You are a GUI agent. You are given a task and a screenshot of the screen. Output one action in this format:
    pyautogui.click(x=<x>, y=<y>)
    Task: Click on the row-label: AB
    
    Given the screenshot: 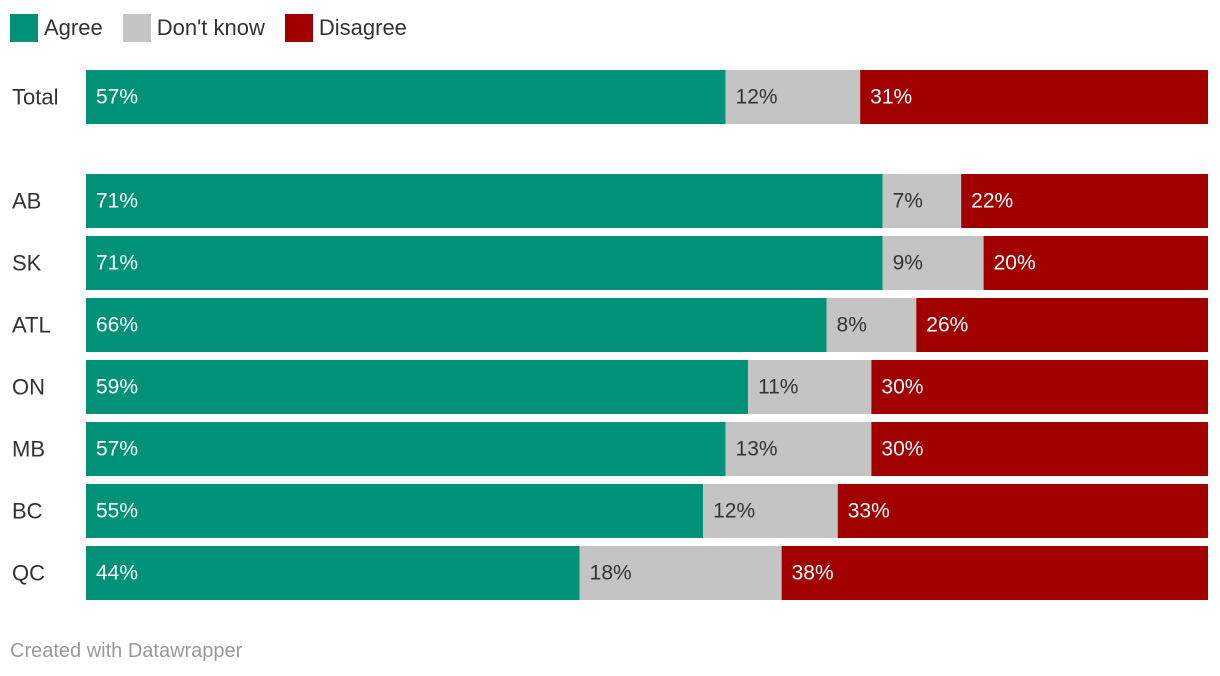 What is the action you would take?
    pyautogui.click(x=26, y=201)
    